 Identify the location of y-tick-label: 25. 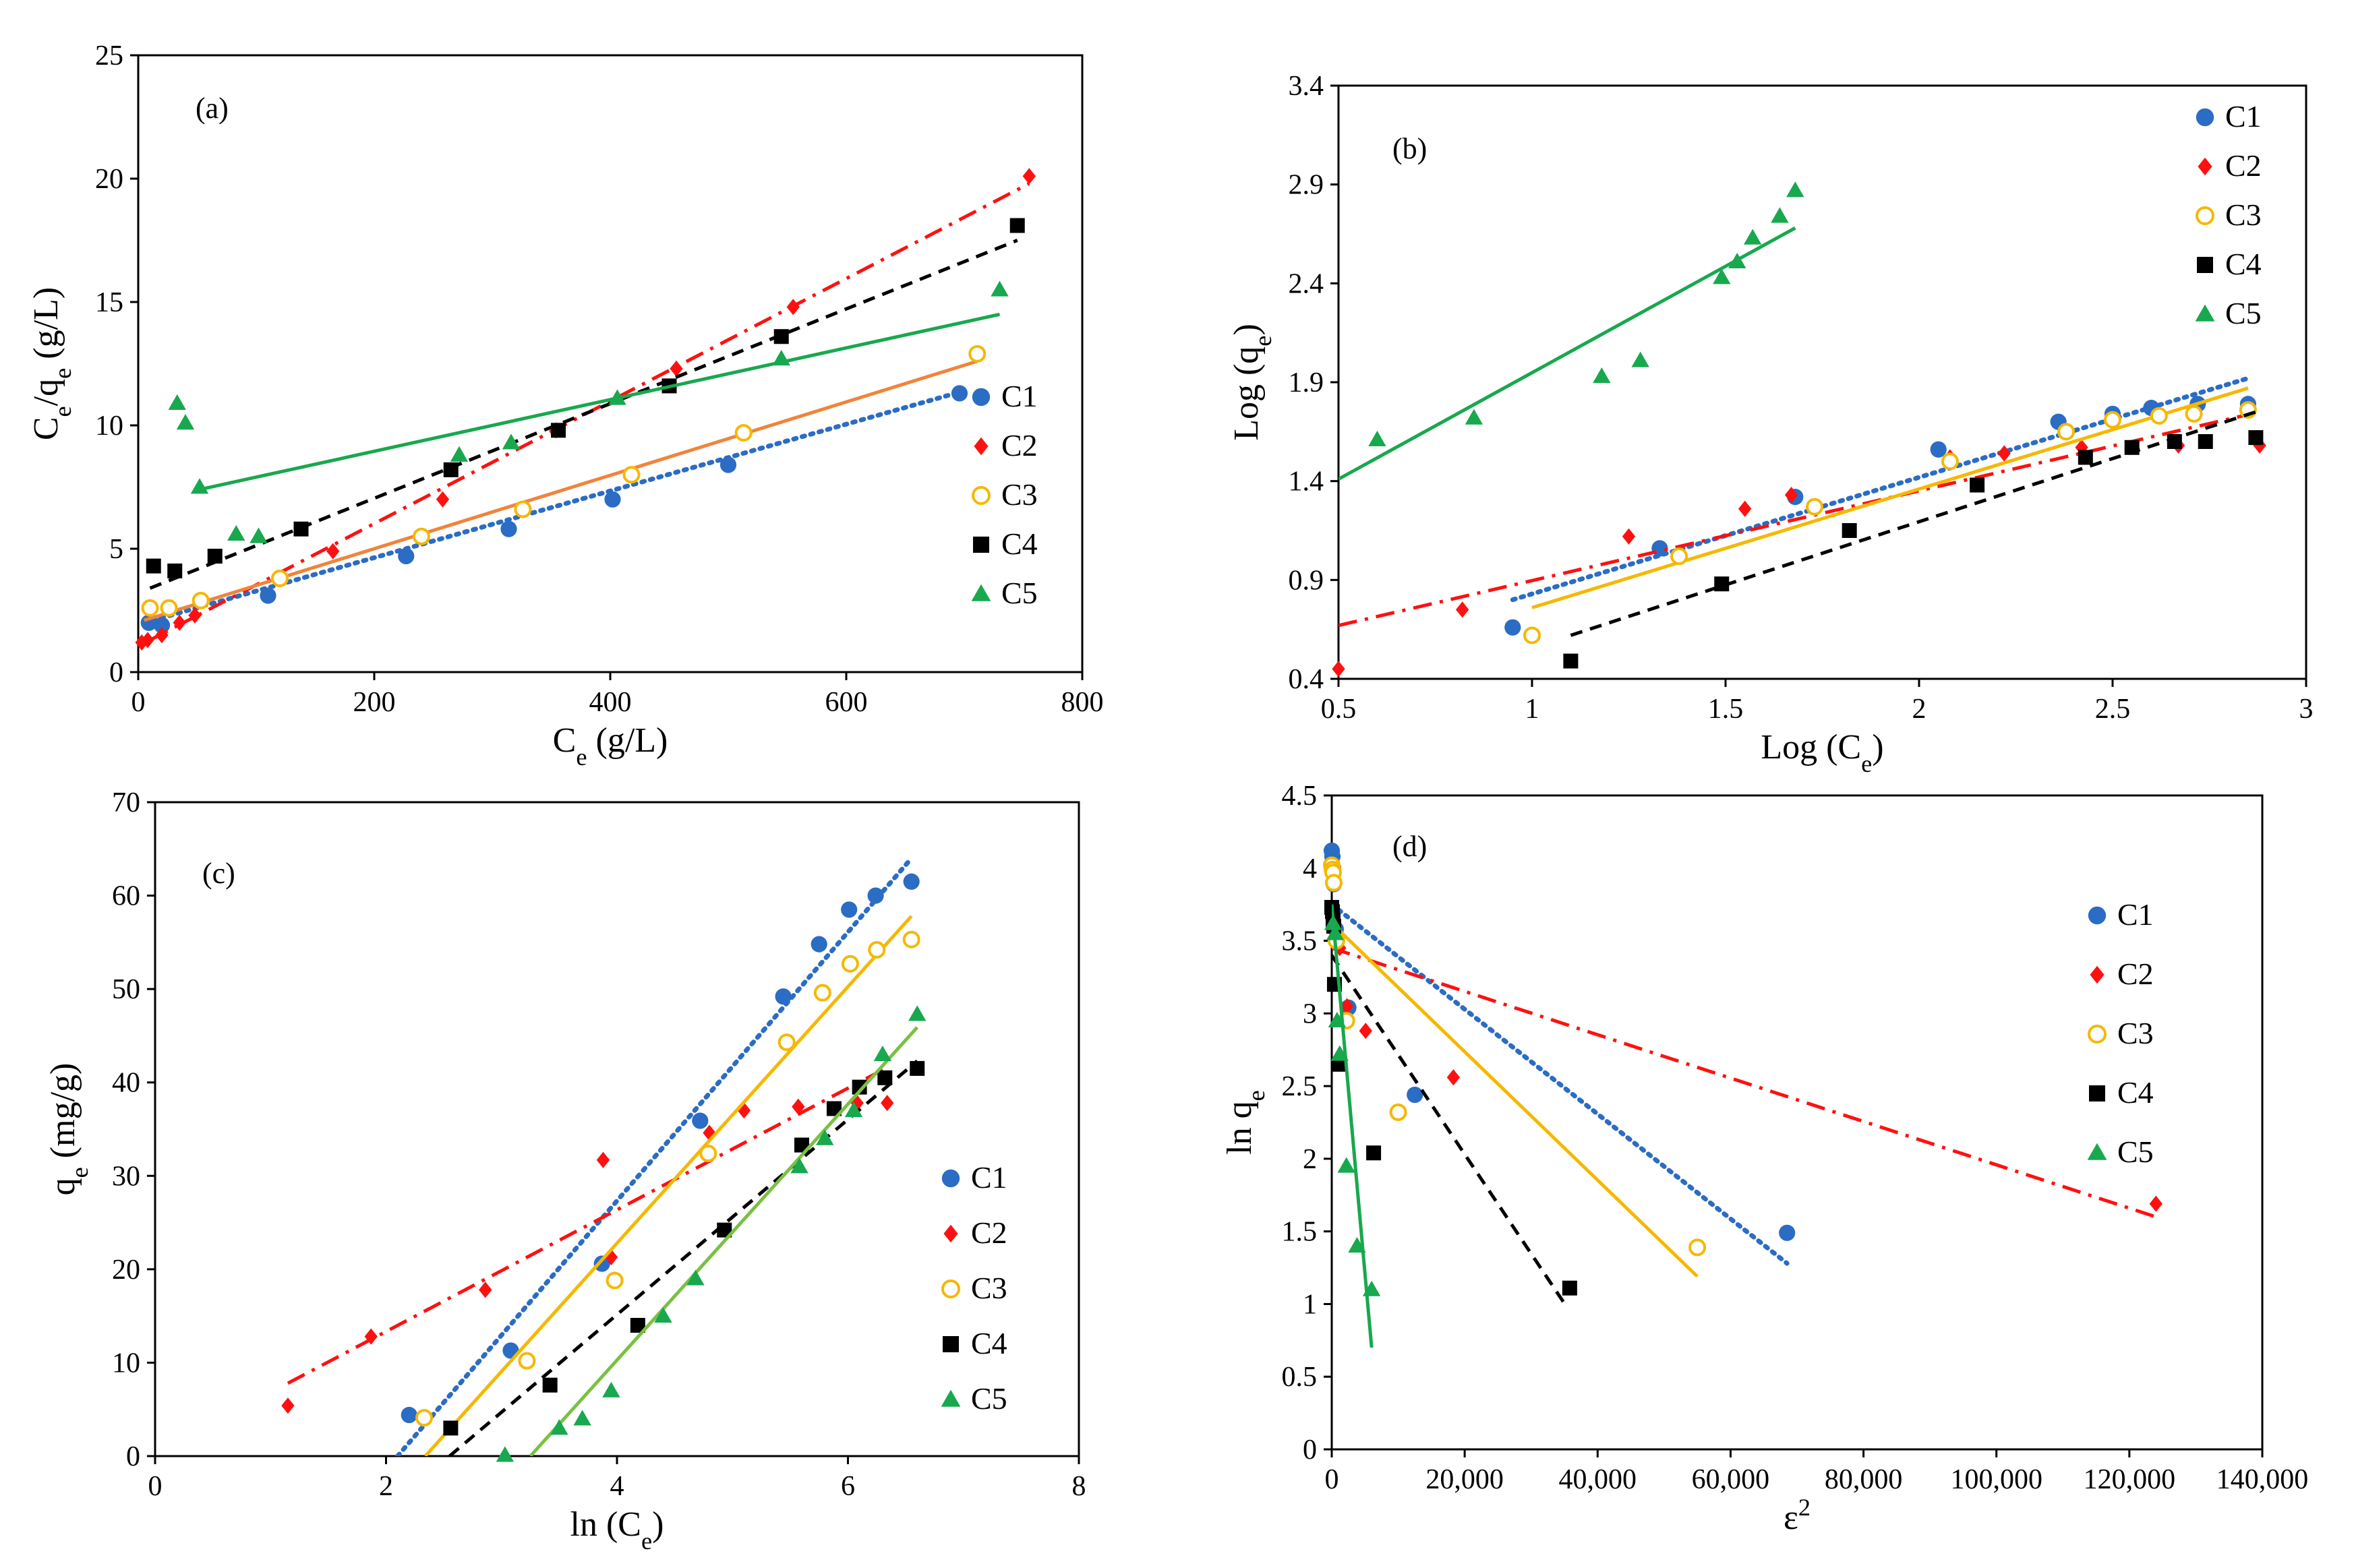
(109, 55).